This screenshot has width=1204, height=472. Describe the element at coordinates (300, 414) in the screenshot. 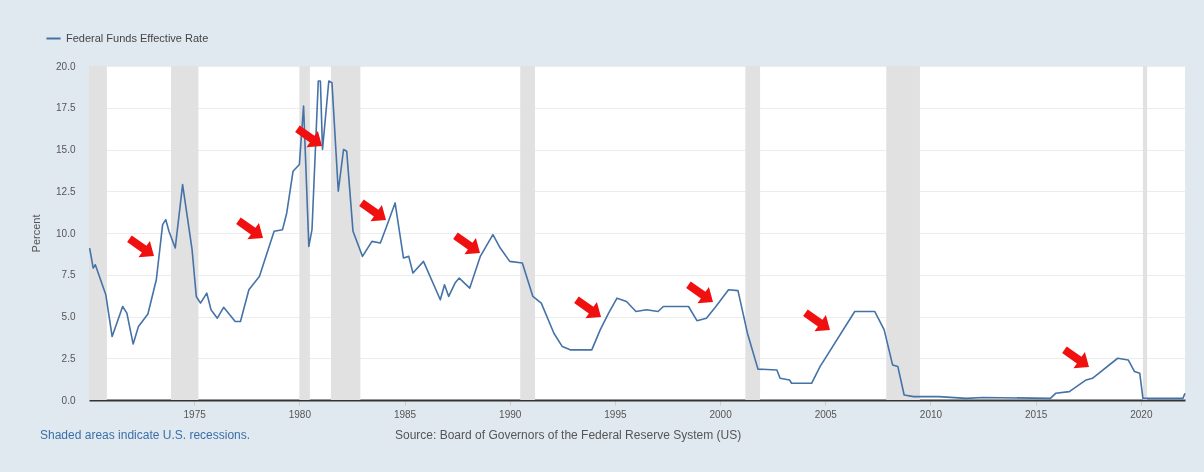

I see `x-tick-label: 1980` at that location.